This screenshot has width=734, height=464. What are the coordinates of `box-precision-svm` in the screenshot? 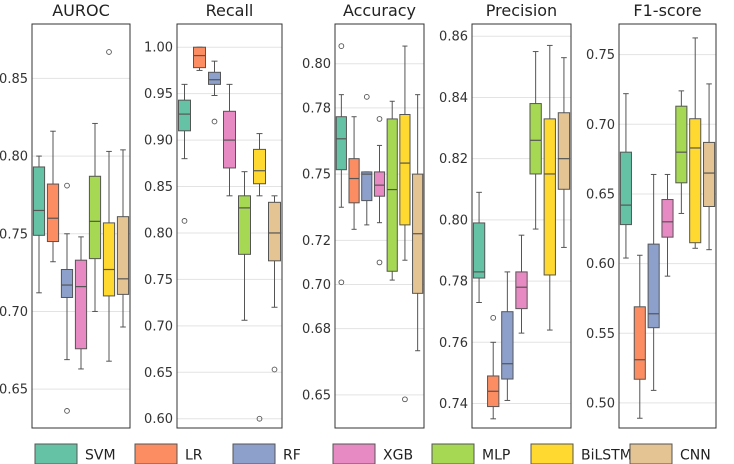 It's located at (479, 247).